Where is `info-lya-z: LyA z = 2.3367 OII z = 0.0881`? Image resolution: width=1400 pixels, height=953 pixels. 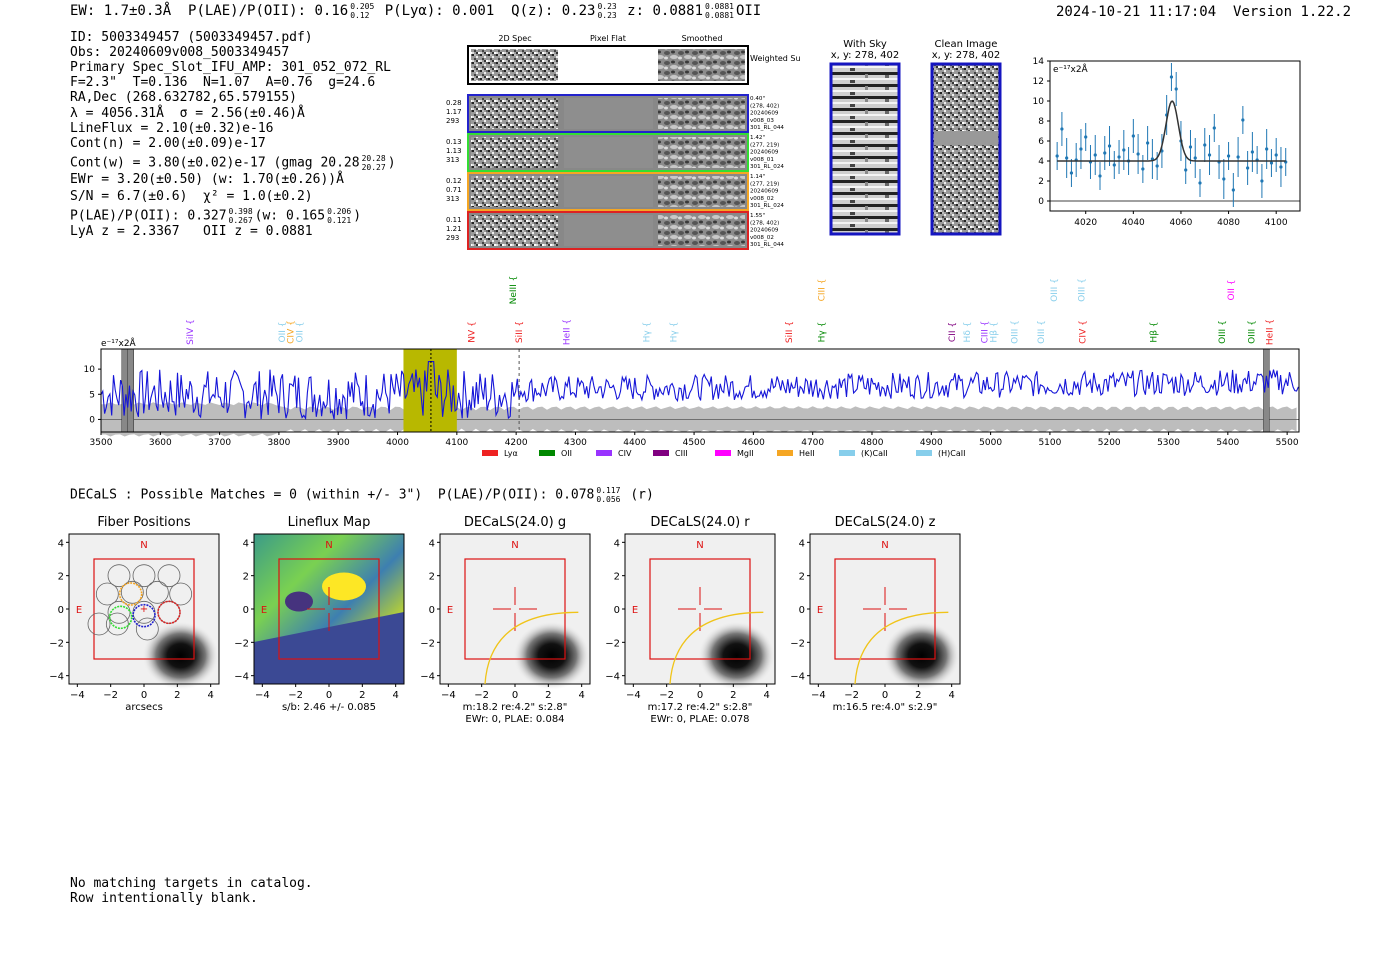 info-lya-z: LyA z = 2.3367 OII z = 0.0881 is located at coordinates (191, 231).